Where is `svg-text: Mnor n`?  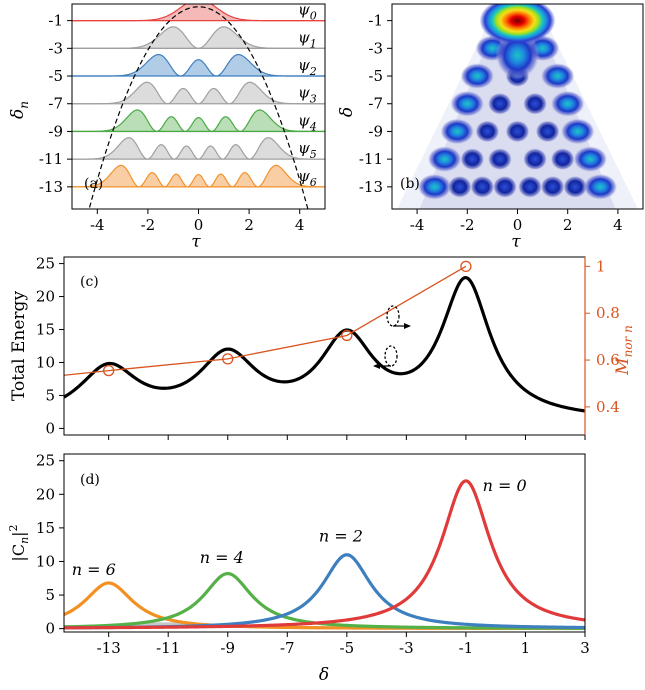
svg-text: Mnor n is located at coordinates (624, 350).